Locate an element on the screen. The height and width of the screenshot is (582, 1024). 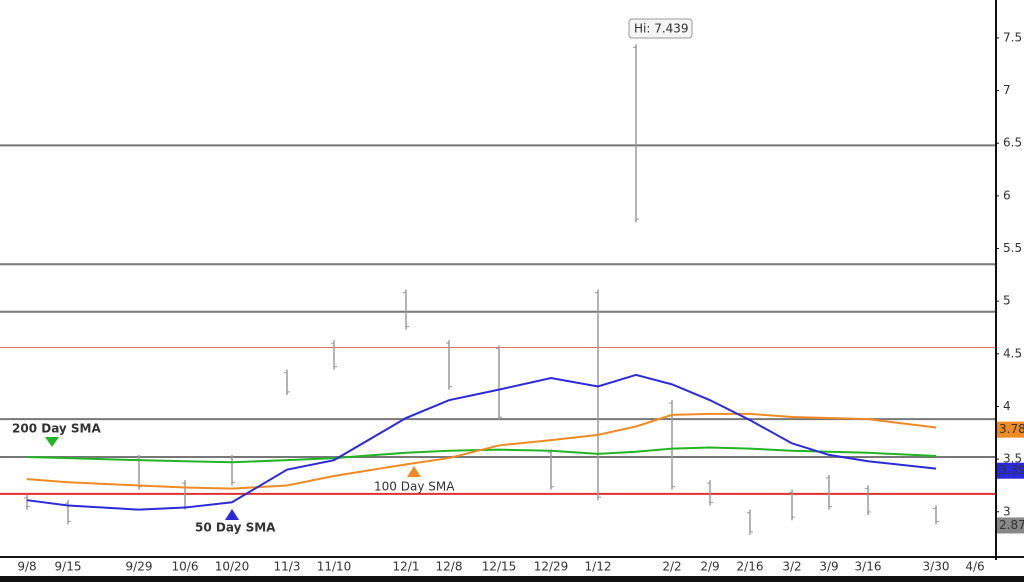
price-tag-label: 3.39 is located at coordinates (1011, 470).